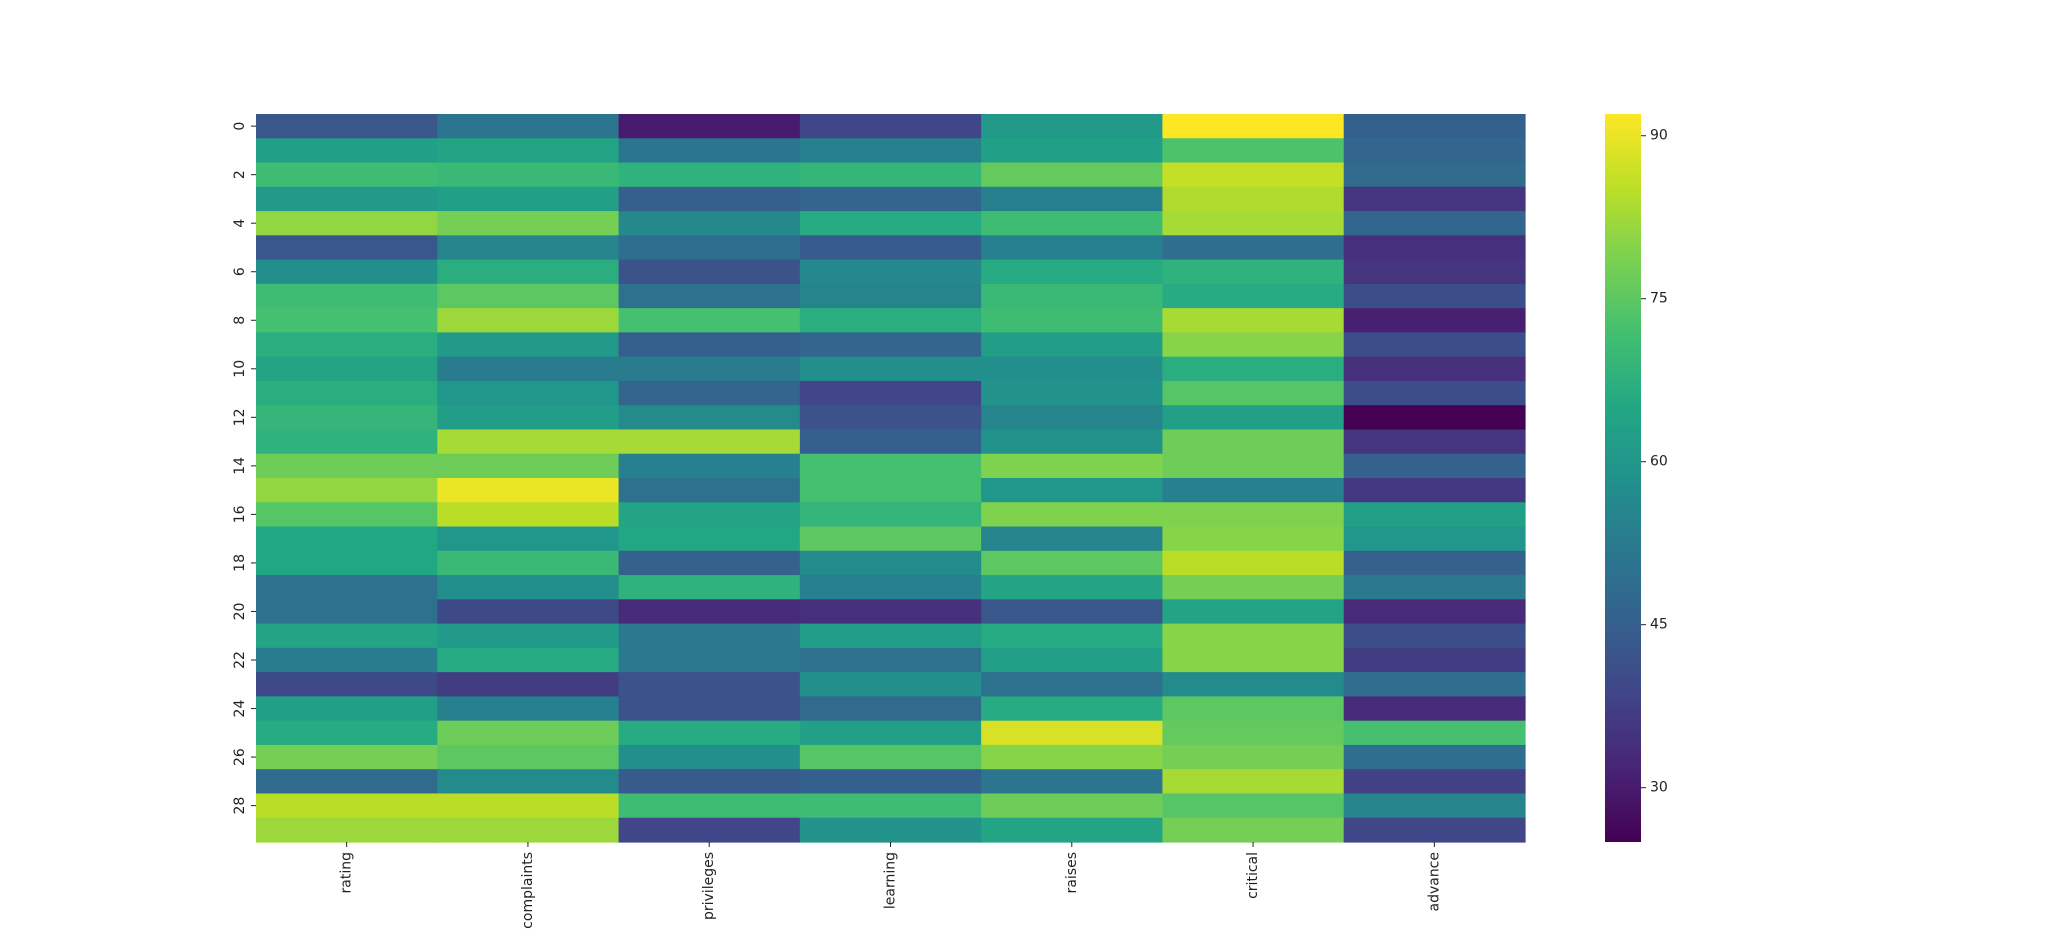 This screenshot has width=2048, height=947. I want to click on colorbar-tick-label: 60, so click(1659, 462).